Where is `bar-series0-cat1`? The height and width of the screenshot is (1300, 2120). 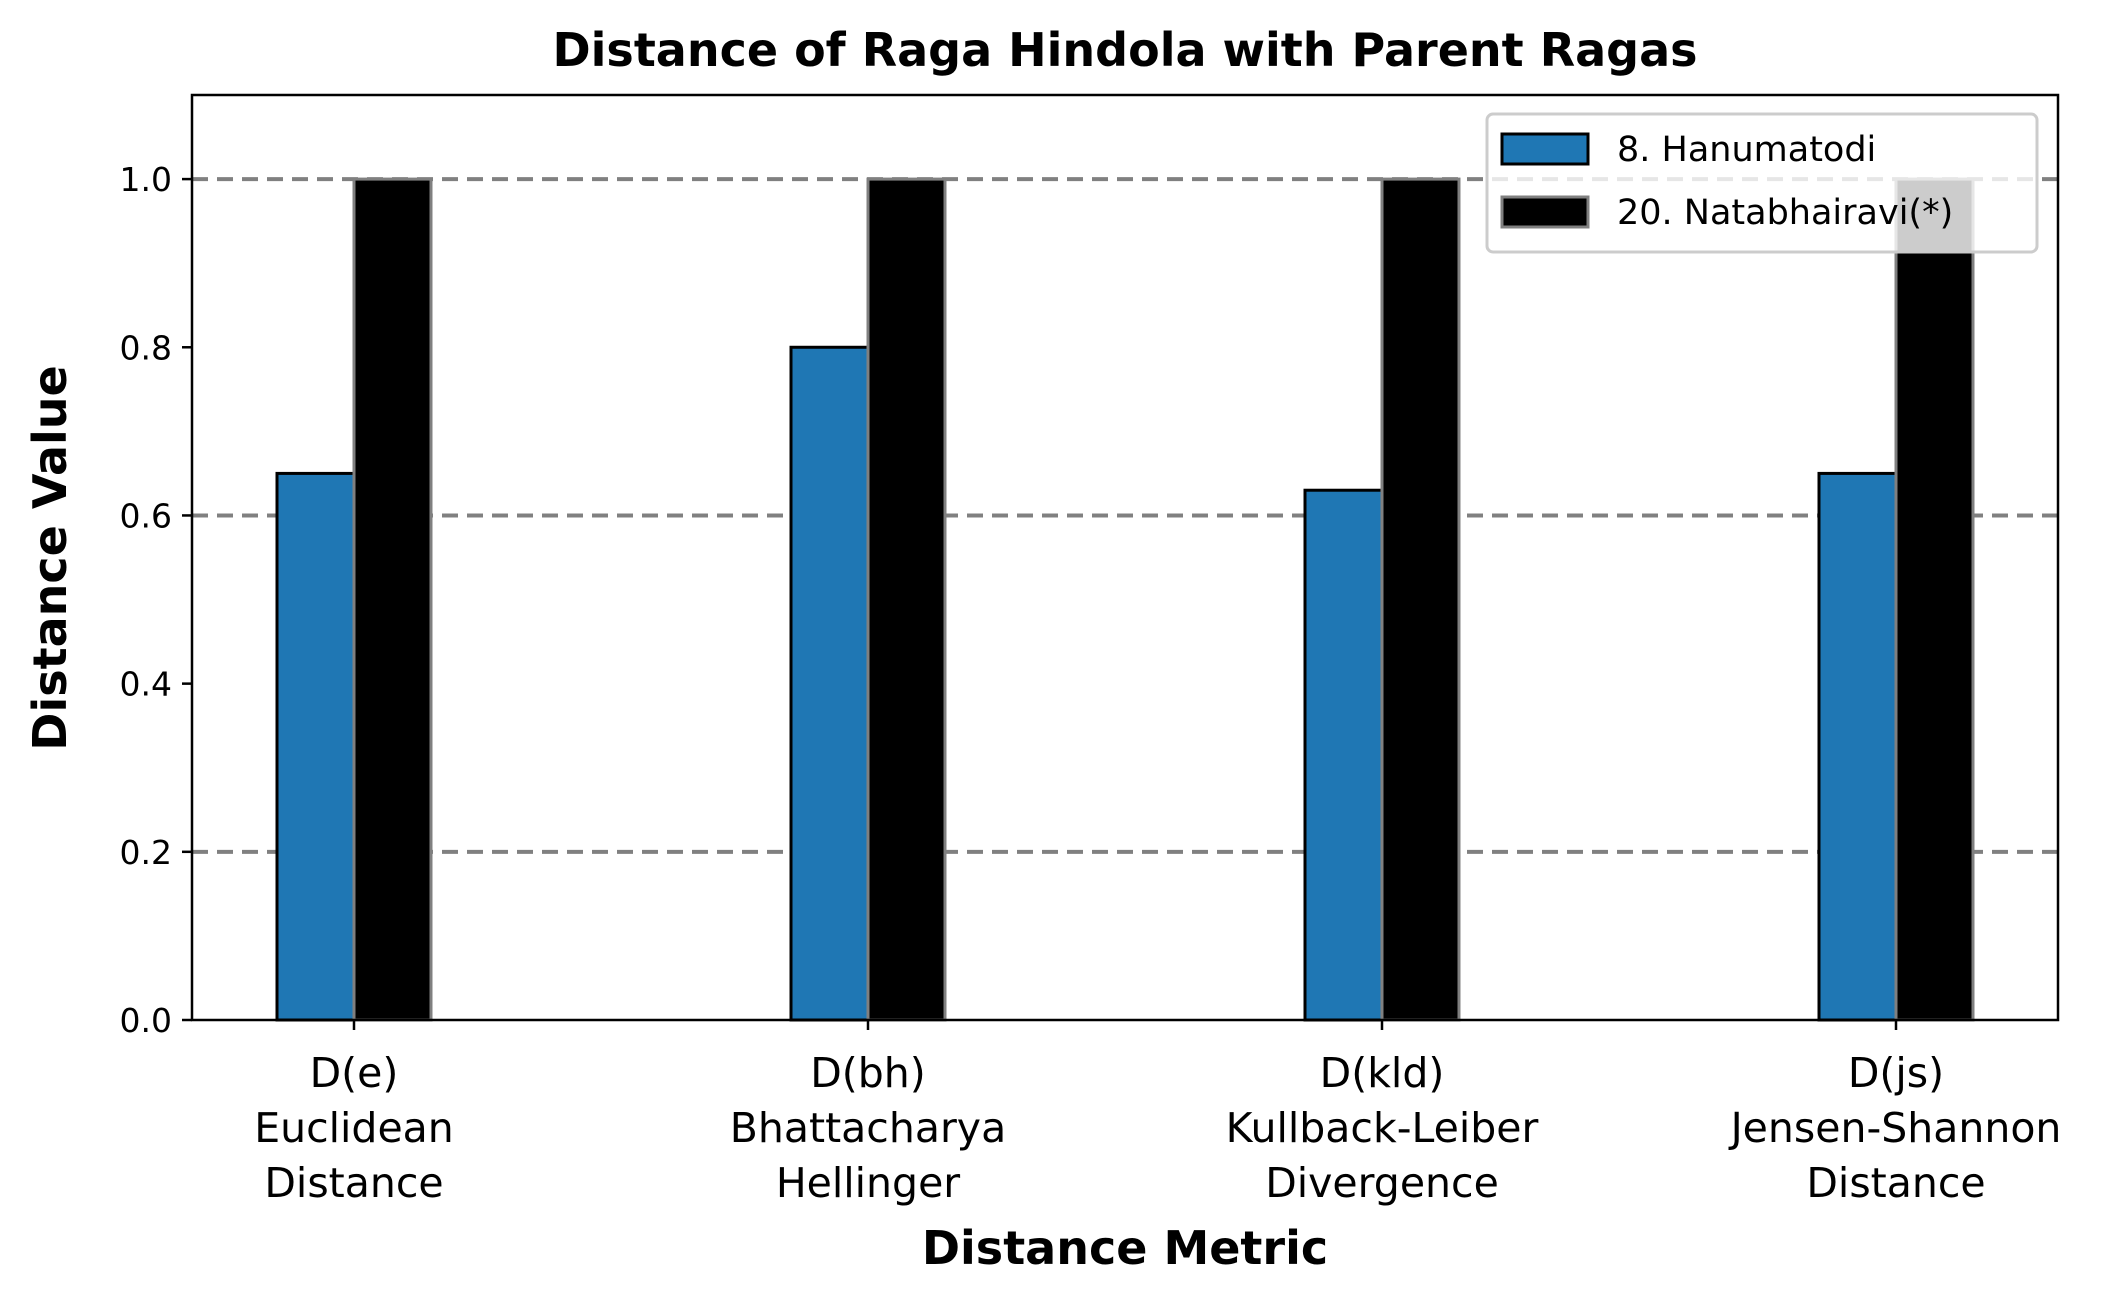 bar-series0-cat1 is located at coordinates (829, 683).